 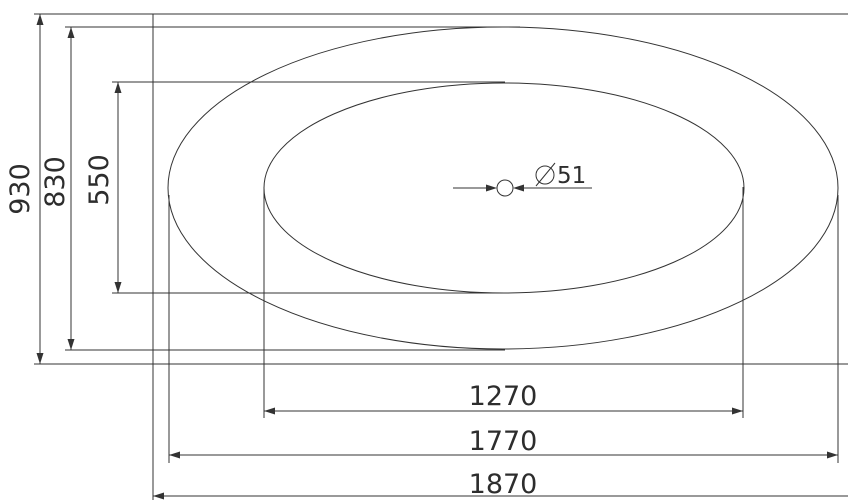 I want to click on drain-diameter-label: 51, so click(x=571, y=176).